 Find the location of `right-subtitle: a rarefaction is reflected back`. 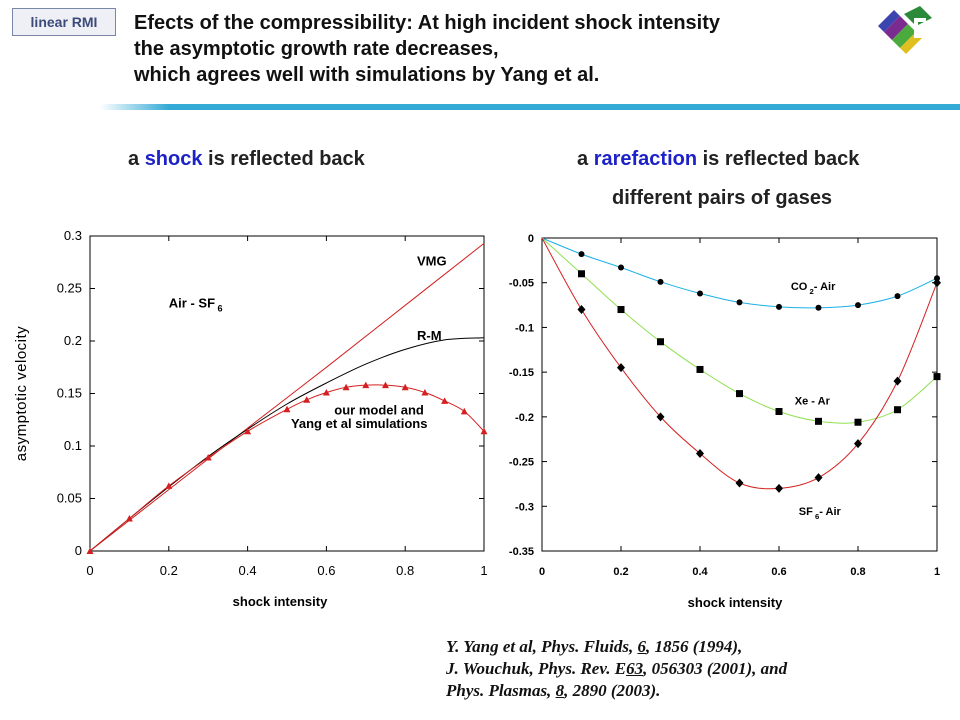

right-subtitle: a rarefaction is reflected back is located at coordinates (718, 159).